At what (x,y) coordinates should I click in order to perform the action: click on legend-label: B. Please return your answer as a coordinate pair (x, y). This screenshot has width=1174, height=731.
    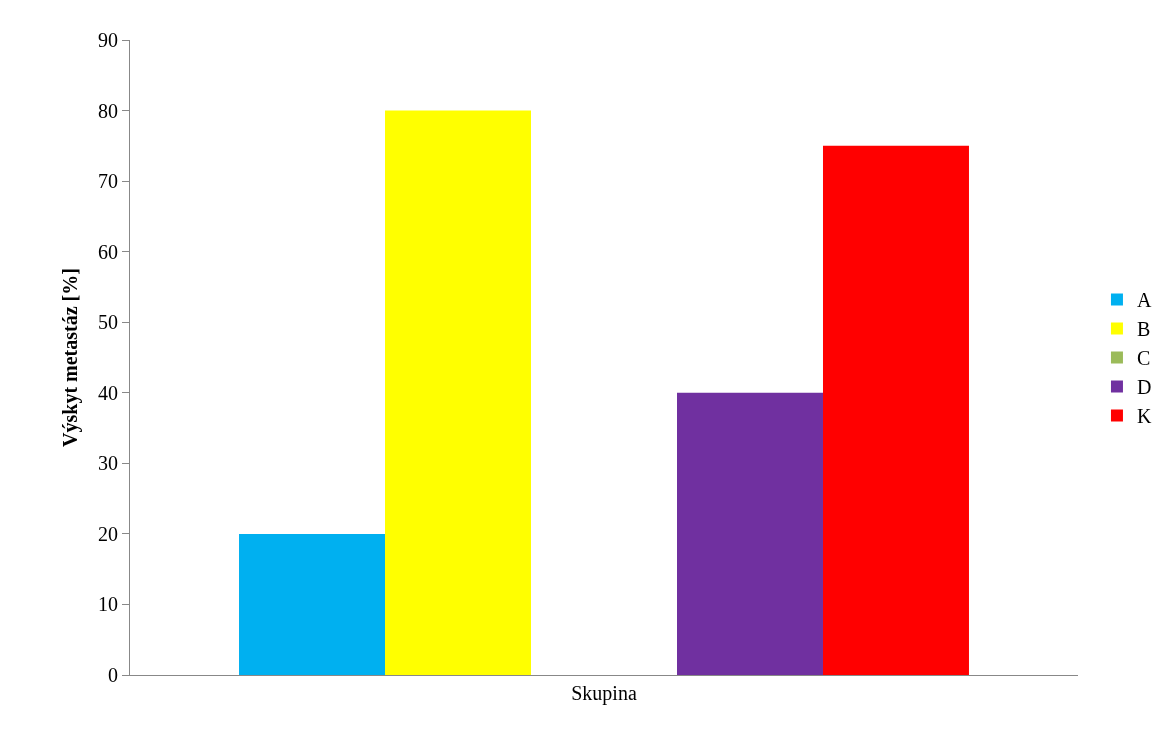
    Looking at the image, I should click on (1143, 329).